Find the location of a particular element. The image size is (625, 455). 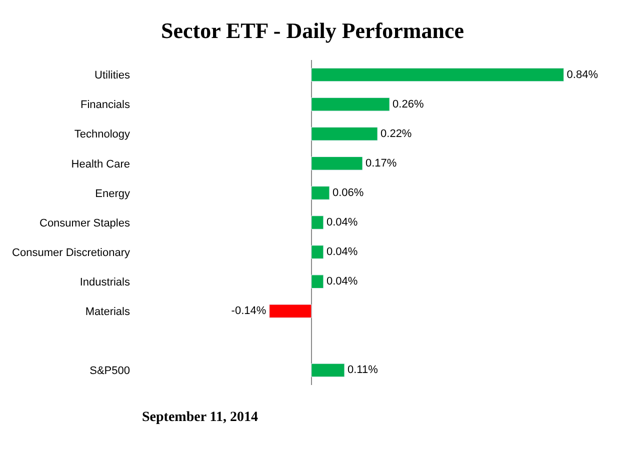

y-tick-label: Energy is located at coordinates (112, 194).